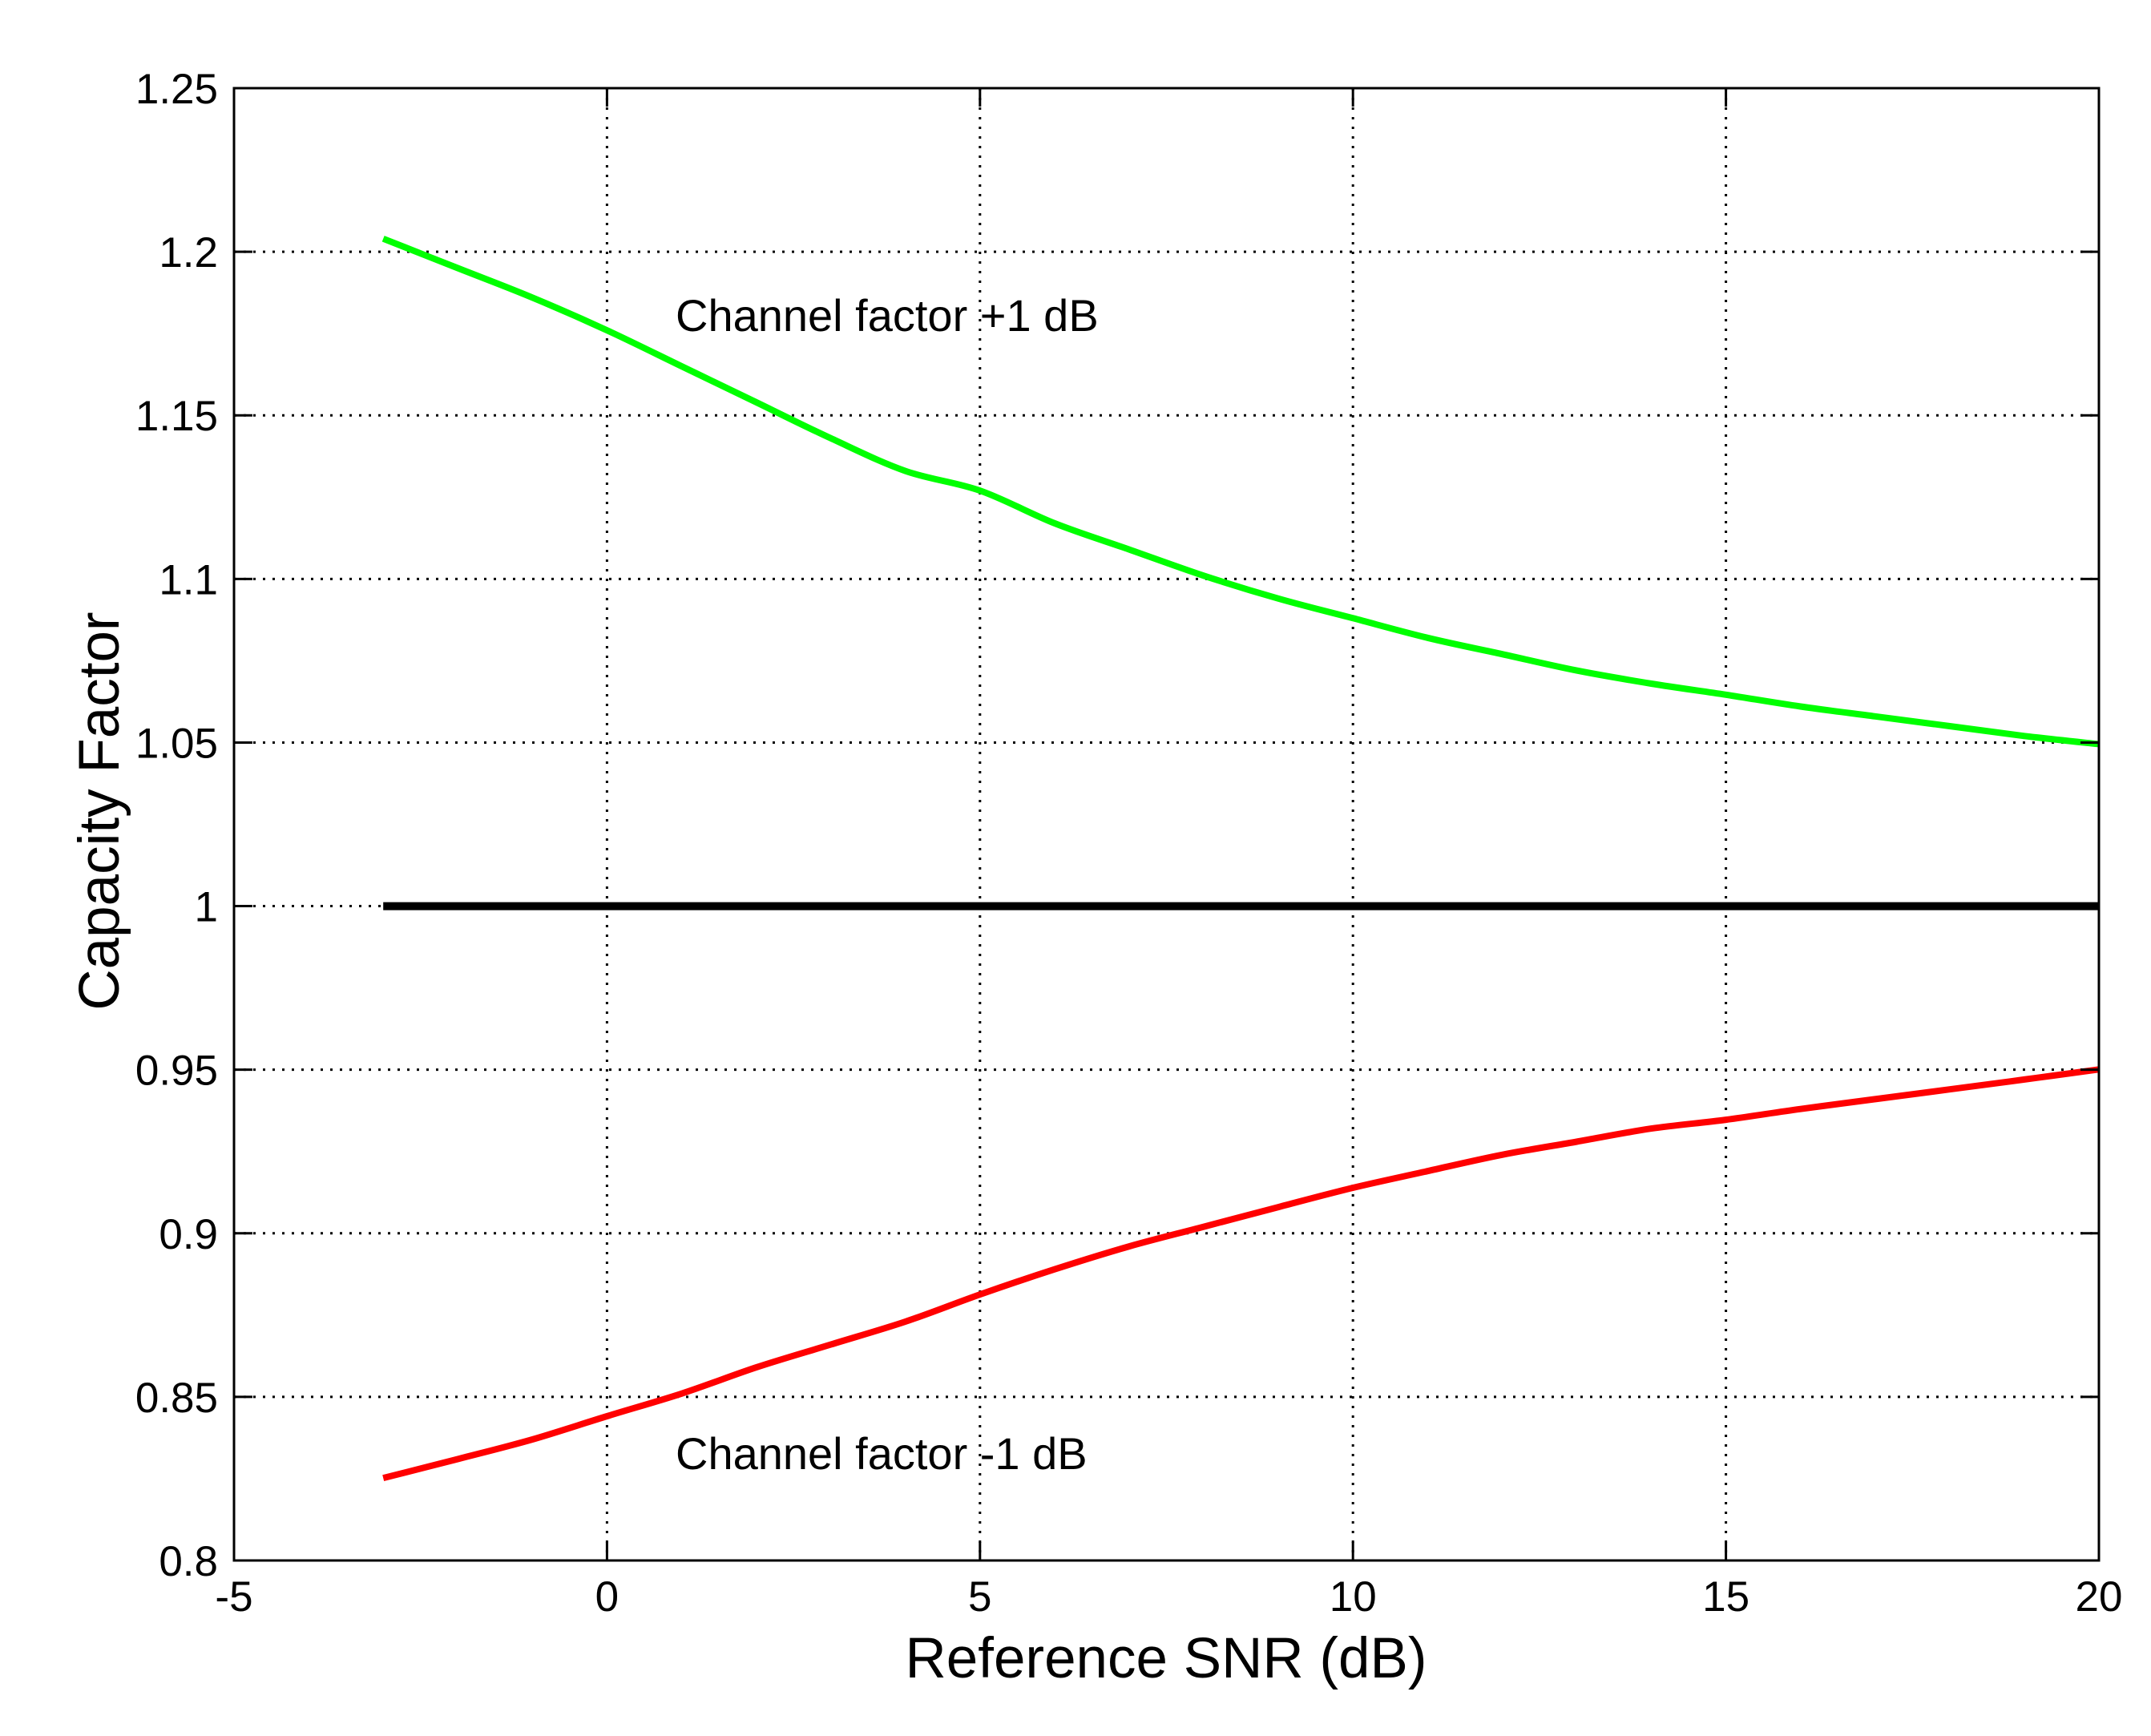 The height and width of the screenshot is (1736, 2151). I want to click on x-axis-label: Reference SNR (dB), so click(1166, 1659).